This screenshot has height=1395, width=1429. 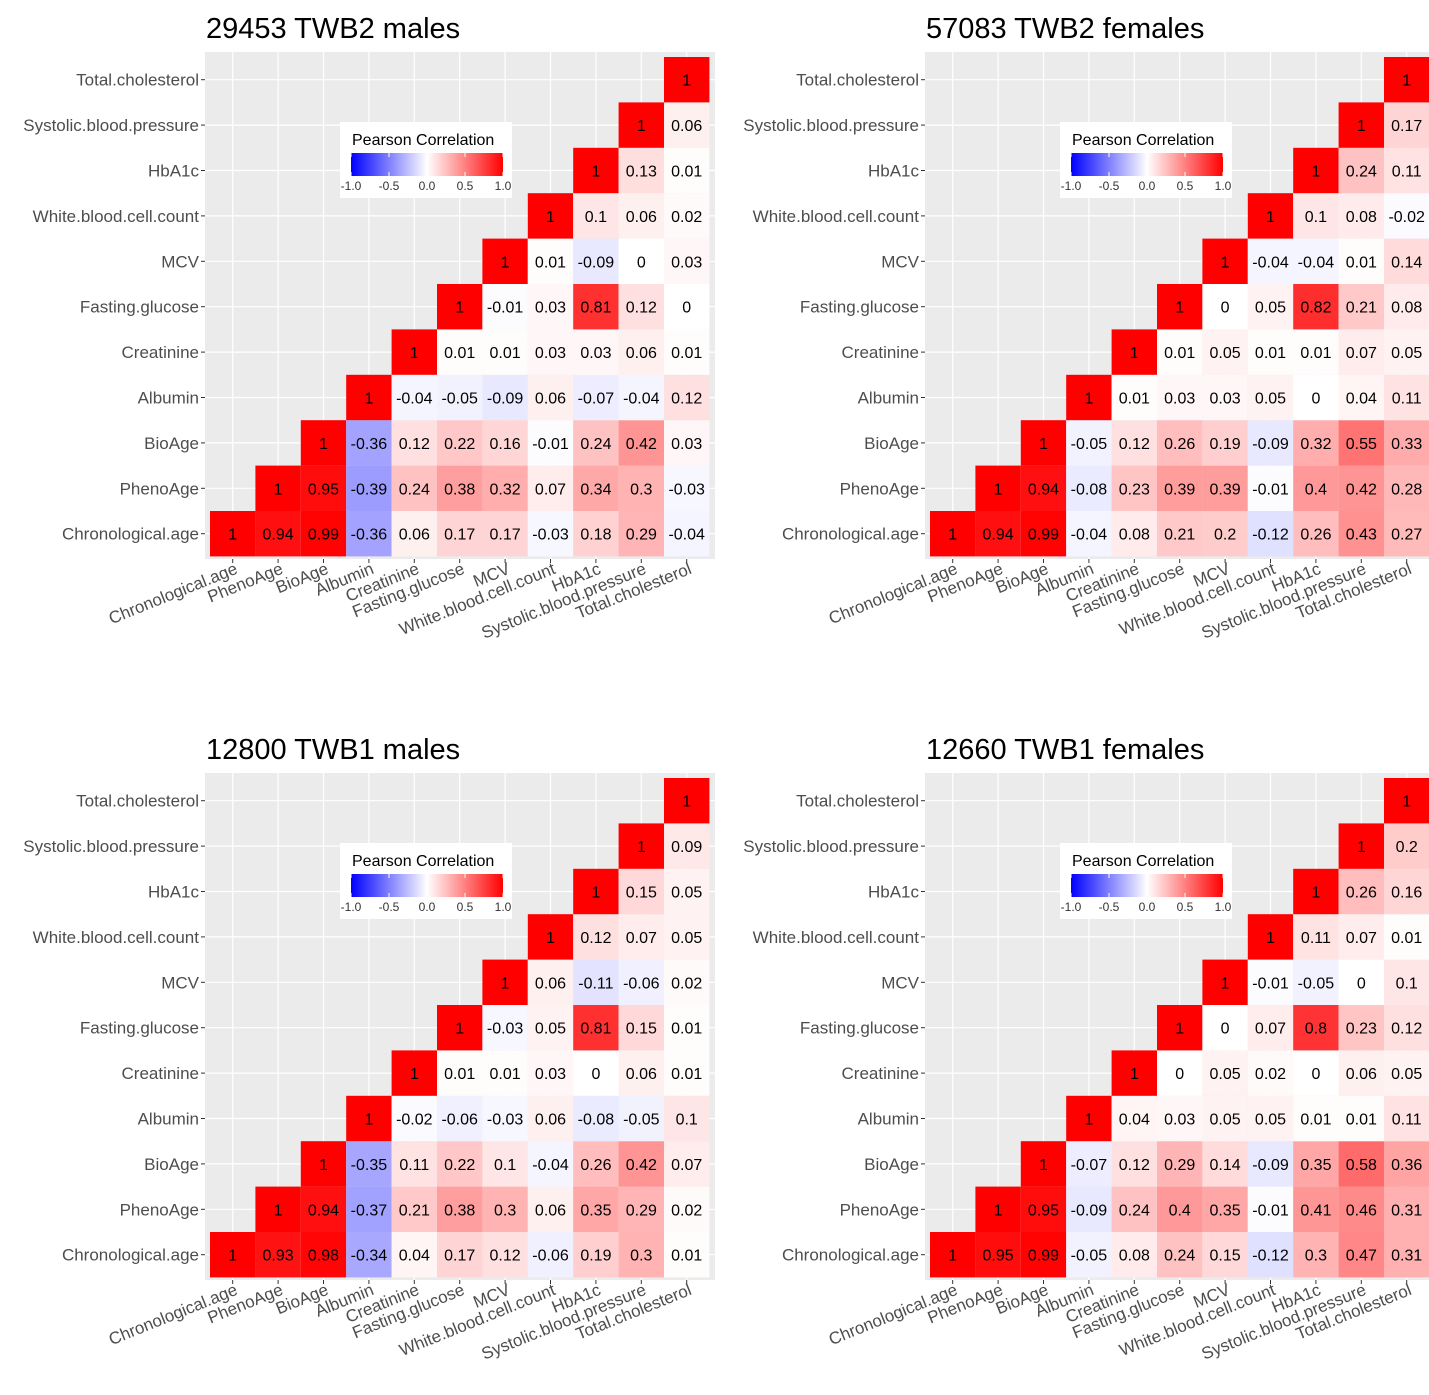 I want to click on cell-value-label: 0.02, so click(x=686, y=983).